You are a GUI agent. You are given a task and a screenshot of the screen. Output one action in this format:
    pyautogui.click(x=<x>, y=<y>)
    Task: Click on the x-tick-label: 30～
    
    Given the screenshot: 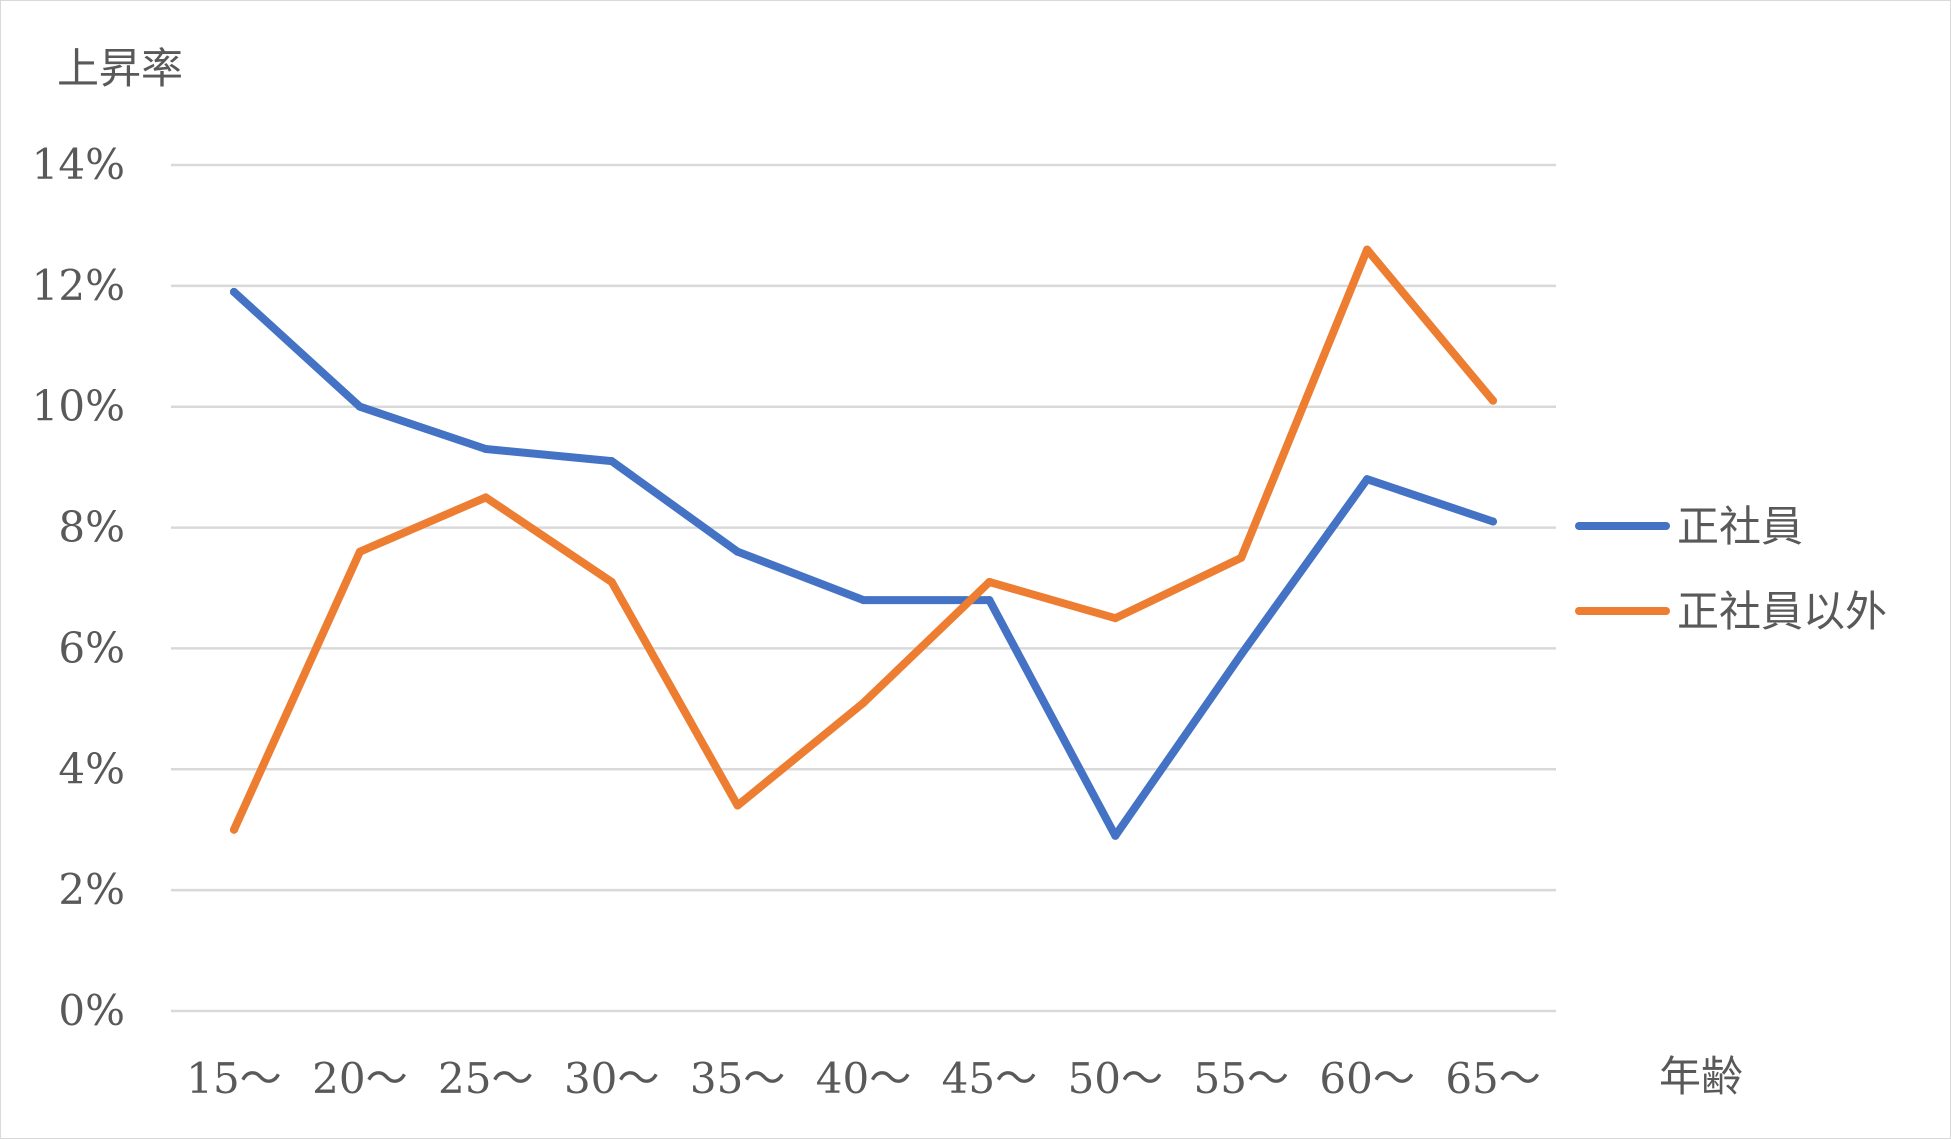 What is the action you would take?
    pyautogui.click(x=611, y=1078)
    